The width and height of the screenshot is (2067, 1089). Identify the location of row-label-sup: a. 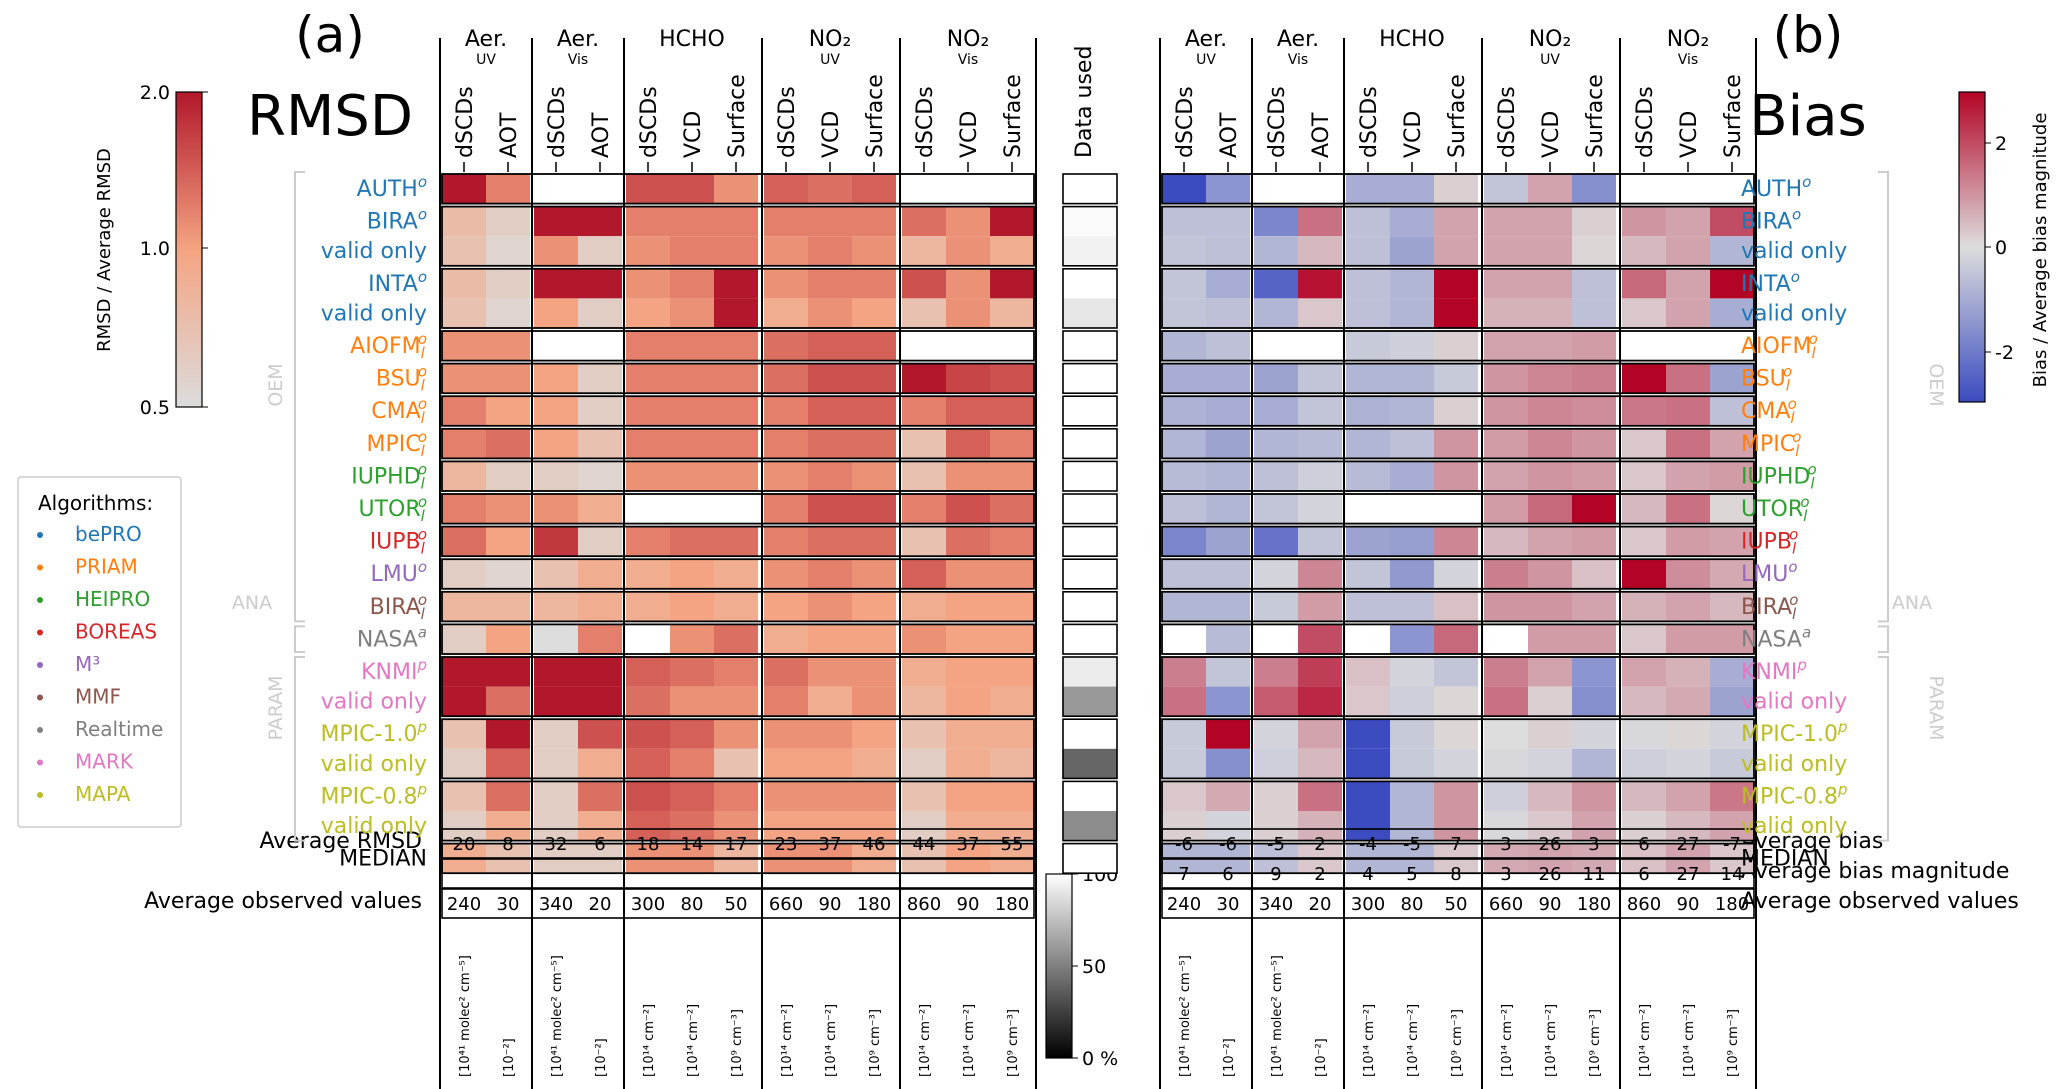
(1806, 632).